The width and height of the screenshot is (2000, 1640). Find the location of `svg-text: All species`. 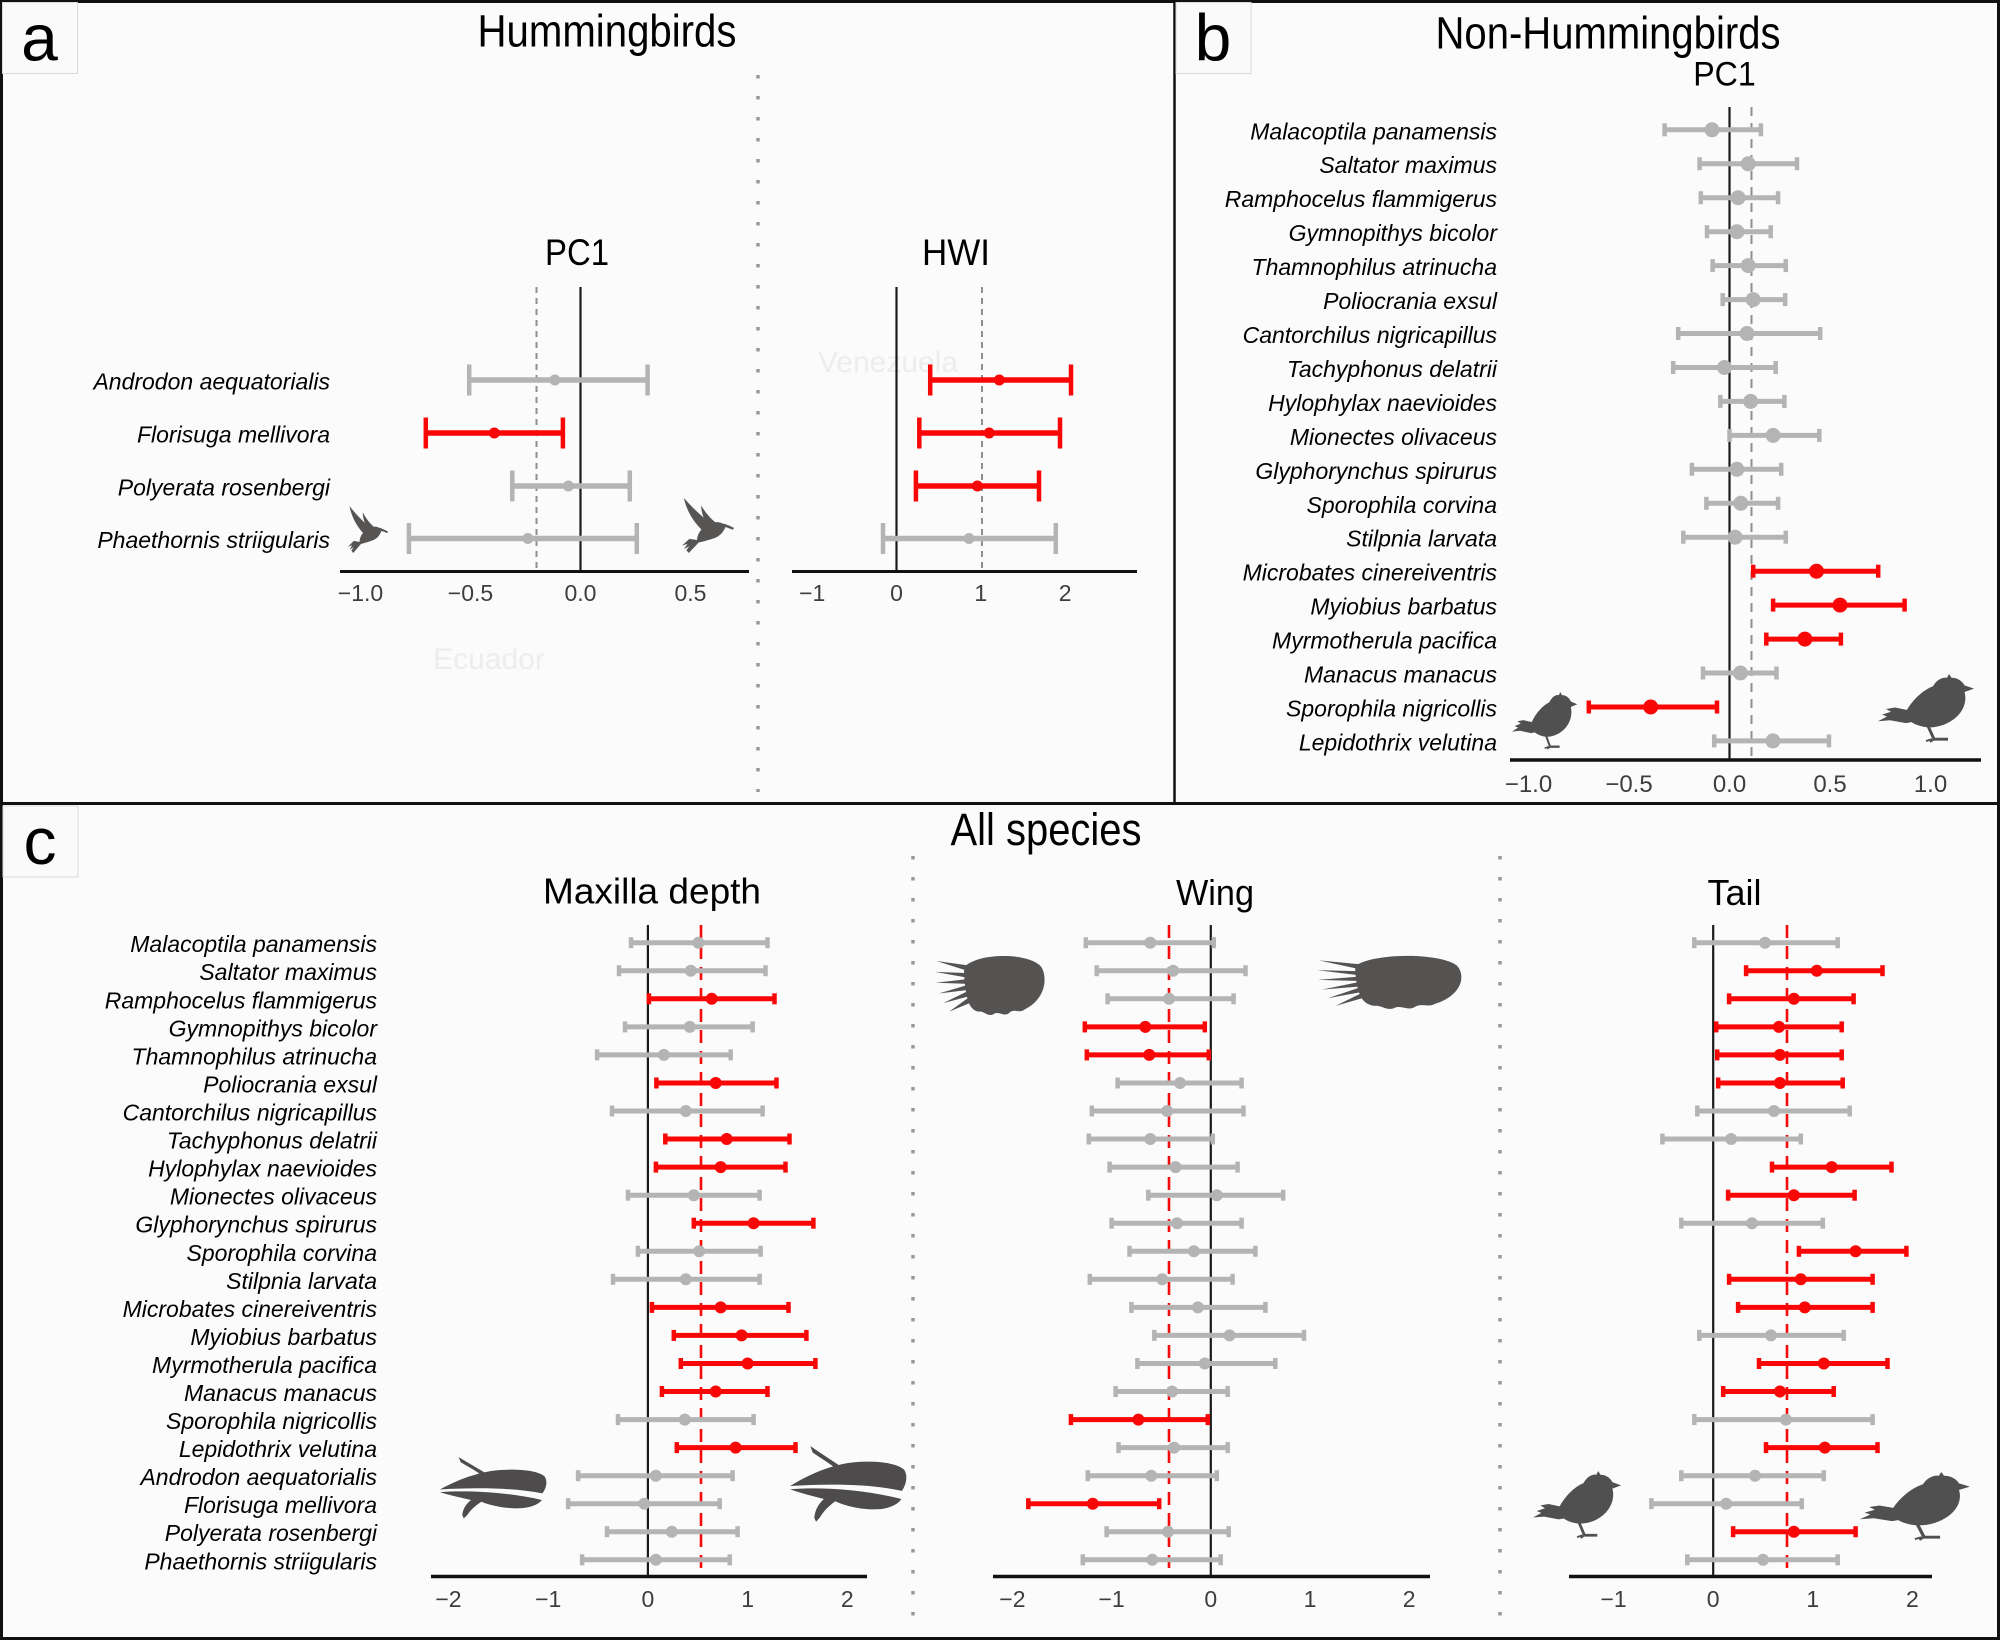

svg-text: All species is located at coordinates (1046, 829).